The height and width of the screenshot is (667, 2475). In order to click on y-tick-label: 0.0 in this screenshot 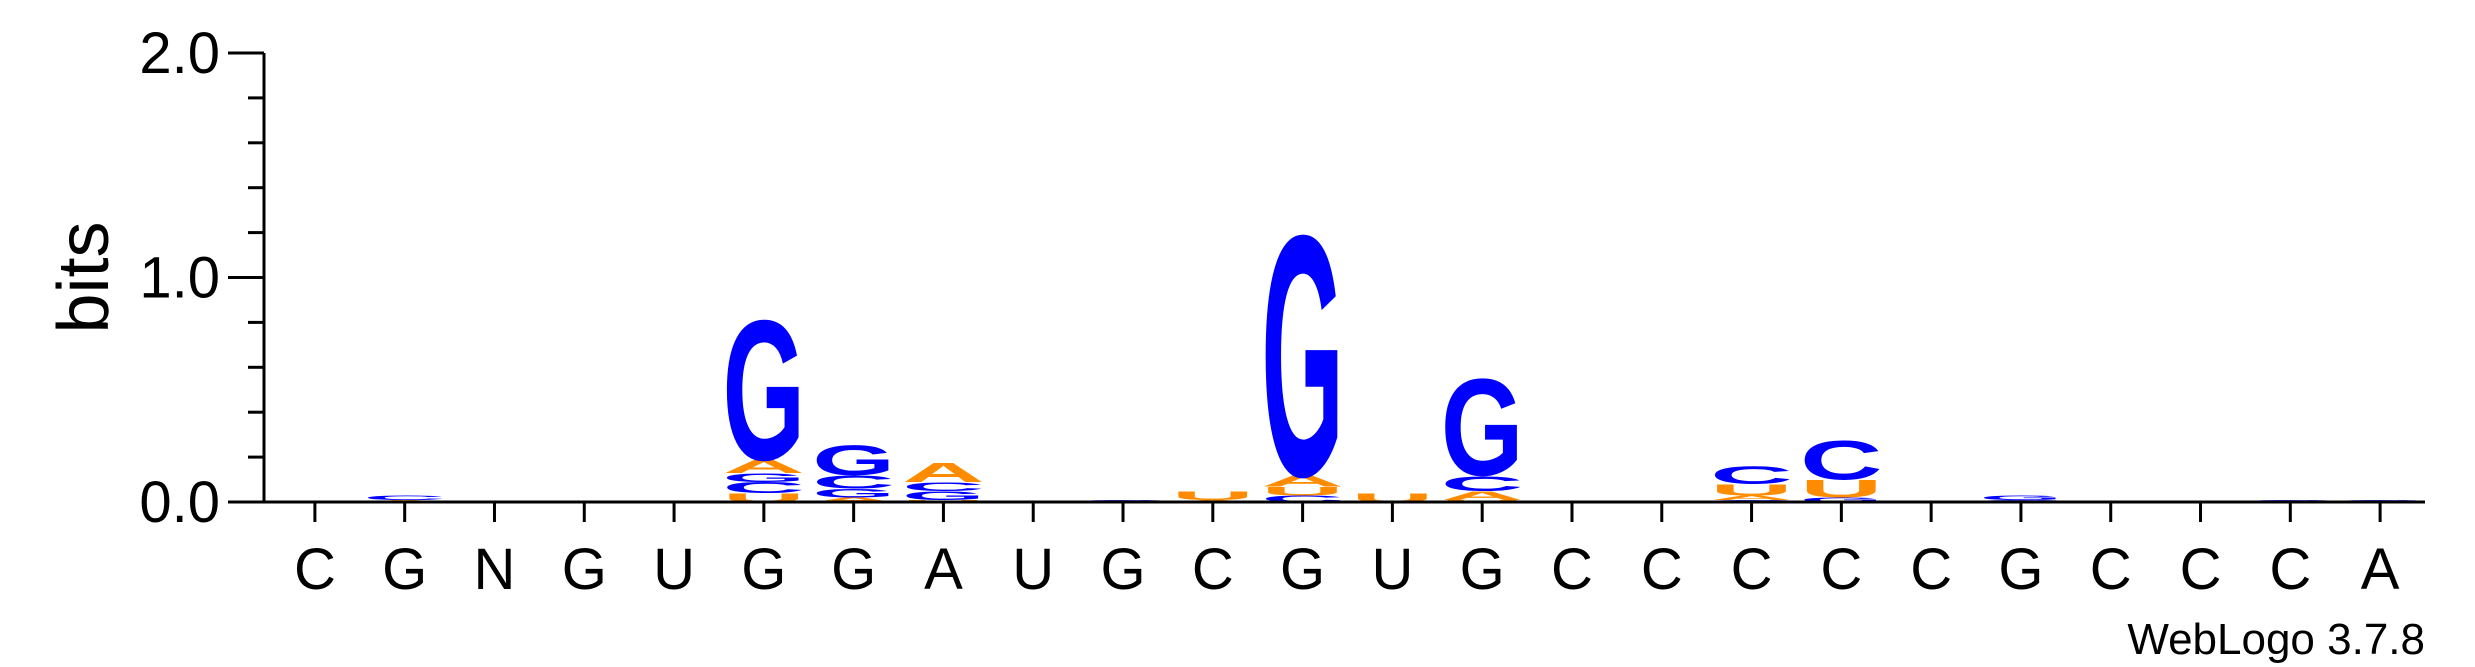, I will do `click(179, 502)`.